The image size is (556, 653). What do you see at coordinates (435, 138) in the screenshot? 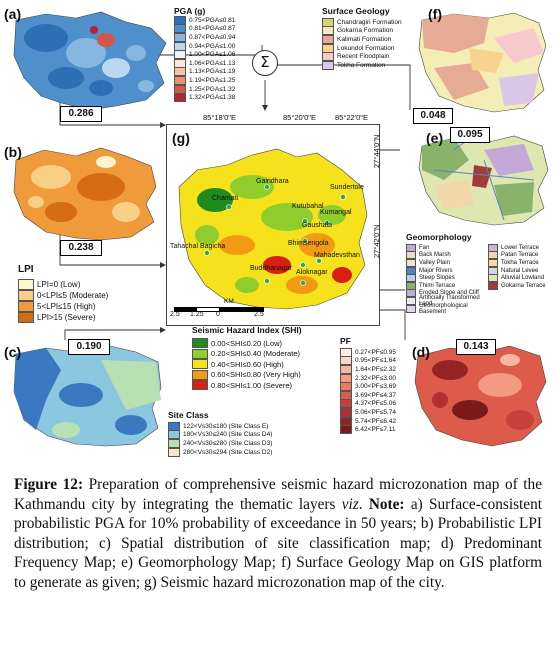
I see `panel-e-letter: (e)` at bounding box center [435, 138].